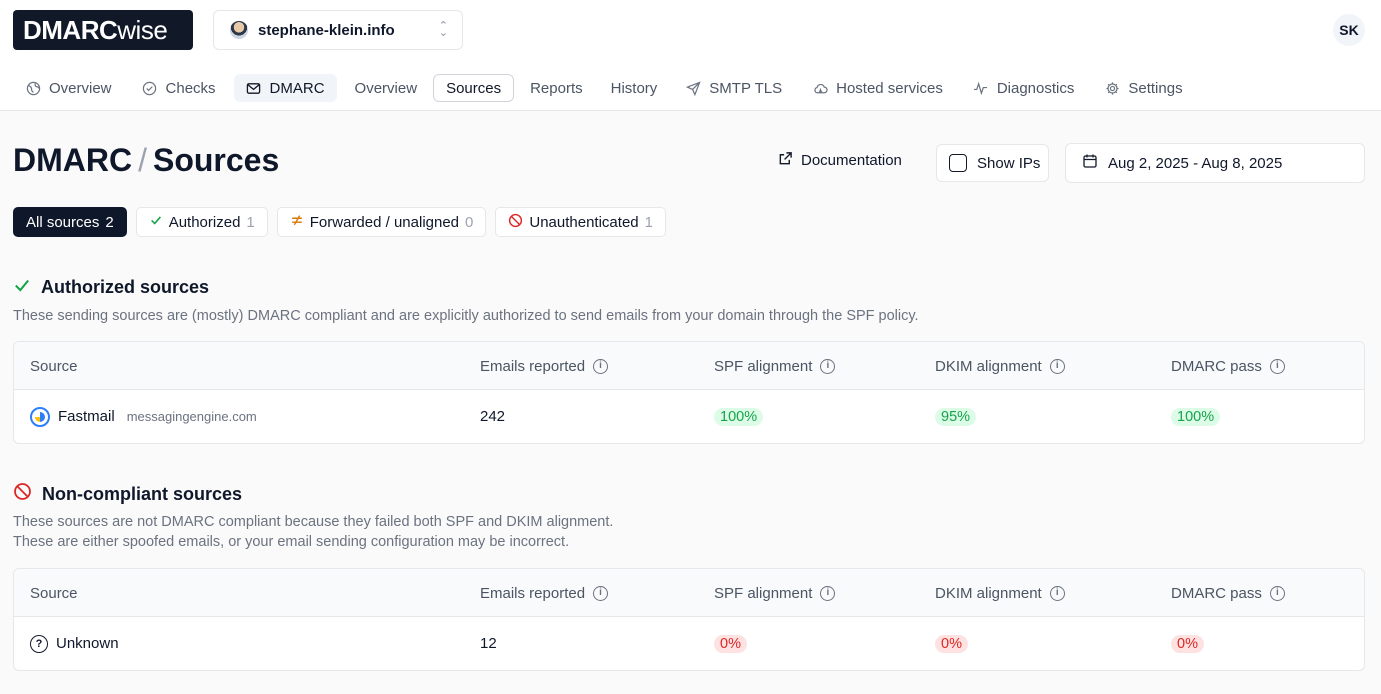 The width and height of the screenshot is (1381, 694). I want to click on show-ips-checkbox, so click(958, 163).